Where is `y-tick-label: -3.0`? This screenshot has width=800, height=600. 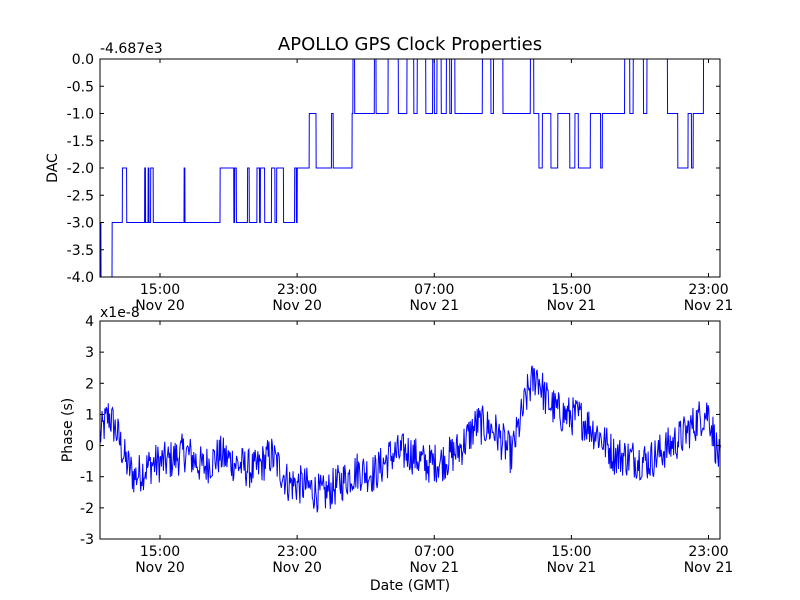 y-tick-label: -3.0 is located at coordinates (80, 224).